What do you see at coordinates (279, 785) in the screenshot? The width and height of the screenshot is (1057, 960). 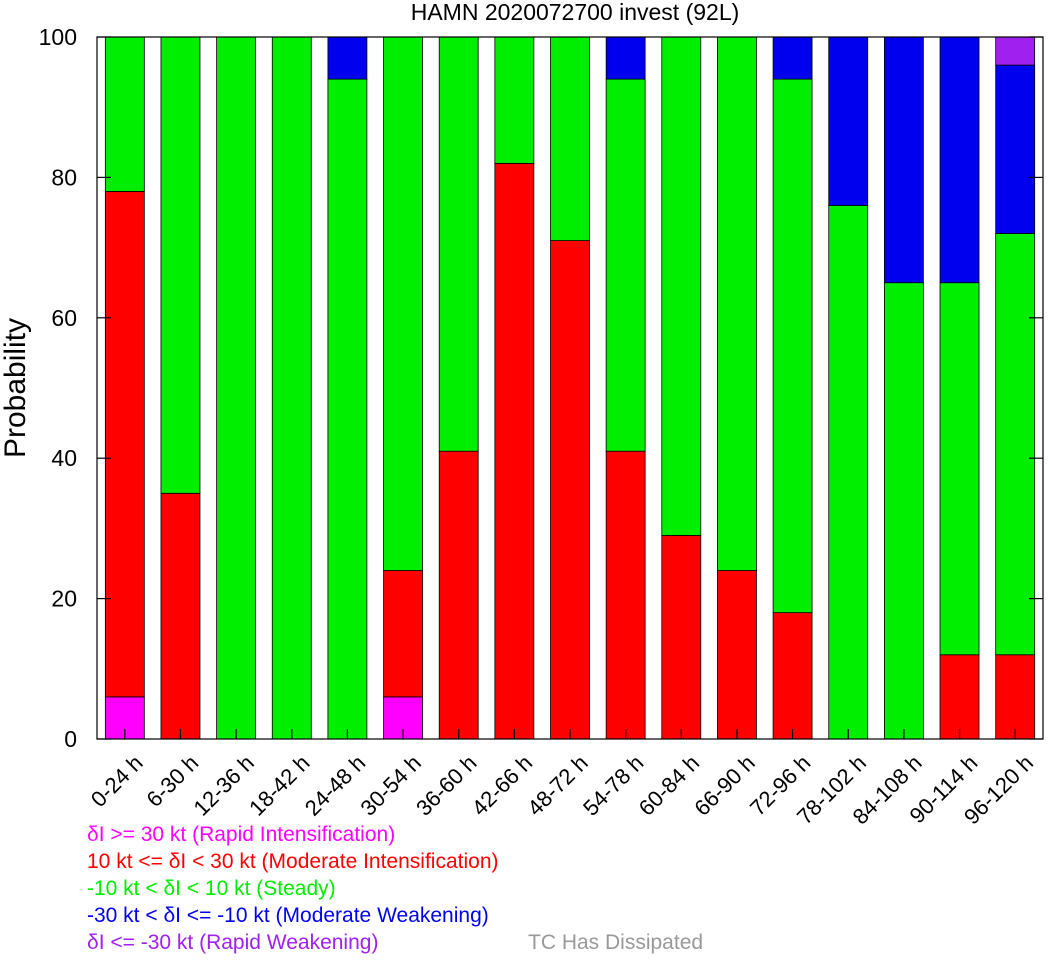 I see `x-tick-label: 18-42 h` at bounding box center [279, 785].